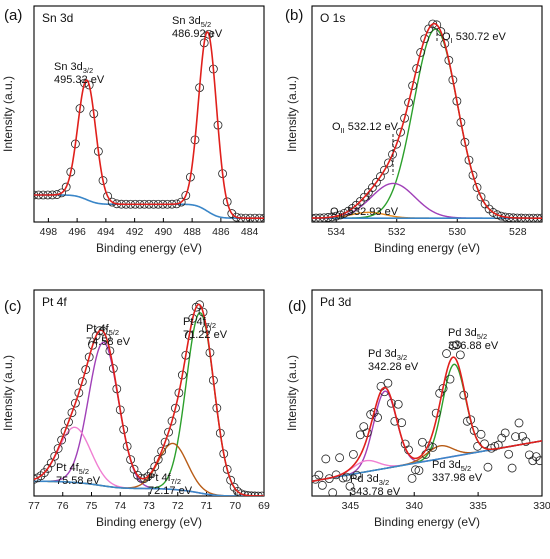 The width and height of the screenshot is (550, 559). Describe the element at coordinates (372, 212) in the screenshot. I see `peak-energy-inline: 532.93 eV` at that location.